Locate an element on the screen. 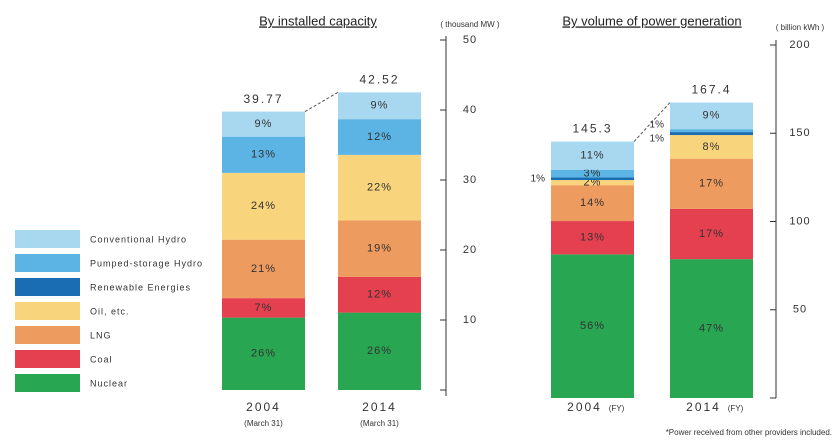 The image size is (837, 440). y-tick-label: 20 is located at coordinates (470, 250).